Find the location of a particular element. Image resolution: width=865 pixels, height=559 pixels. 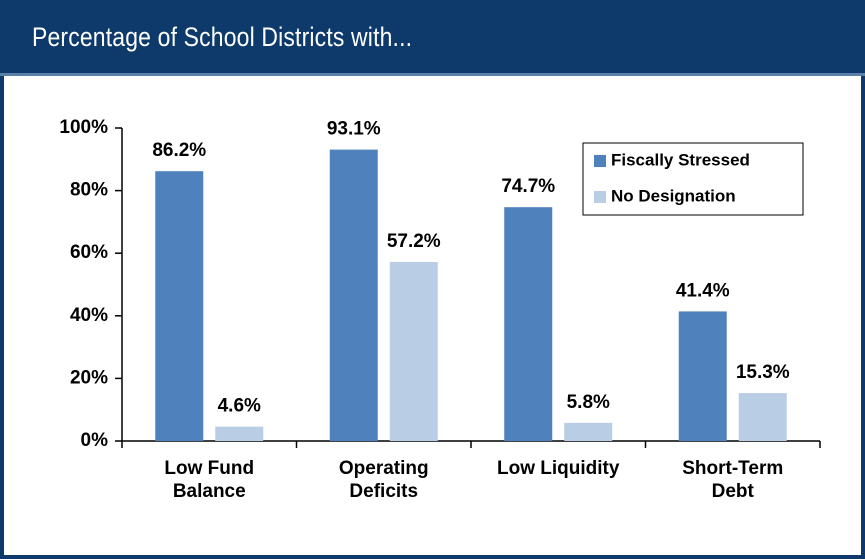

data-label: 15.3% is located at coordinates (763, 372).